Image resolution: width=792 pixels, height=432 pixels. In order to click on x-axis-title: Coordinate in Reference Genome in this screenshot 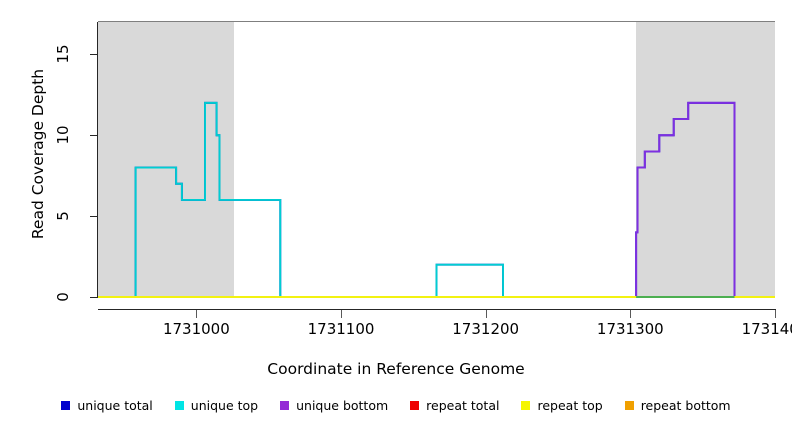, I will do `click(396, 369)`.